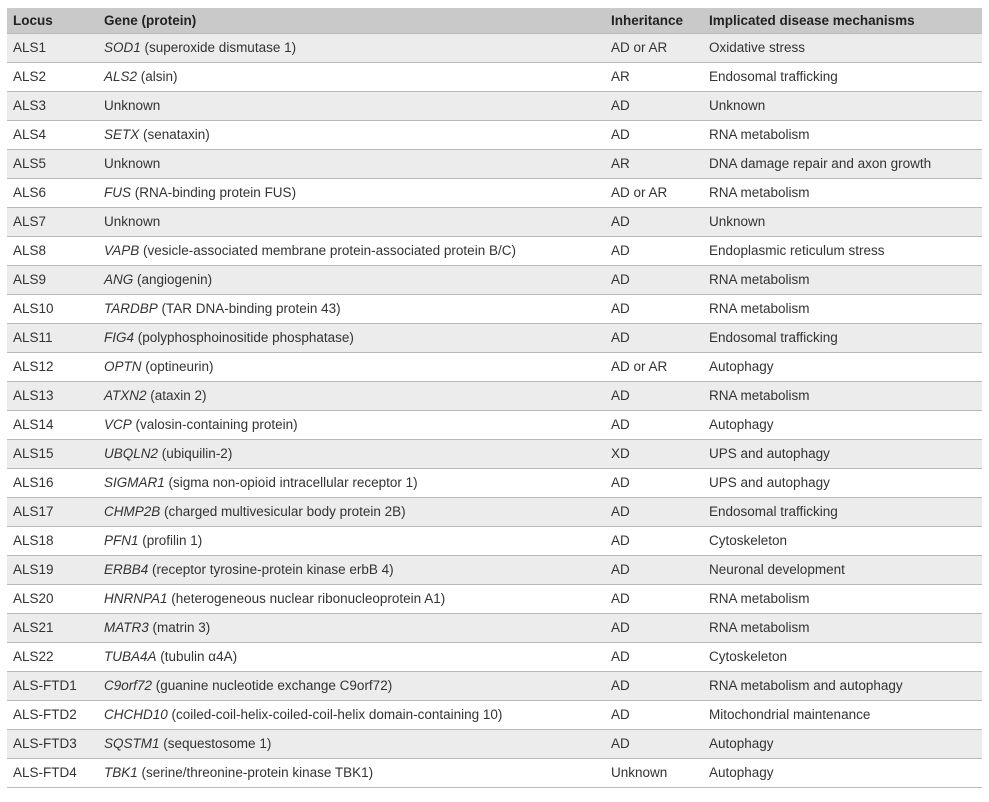 This screenshot has height=802, width=989. I want to click on gene-protein-cell: FIG4 (polyphosphoinositide phosphatase), so click(351, 337).